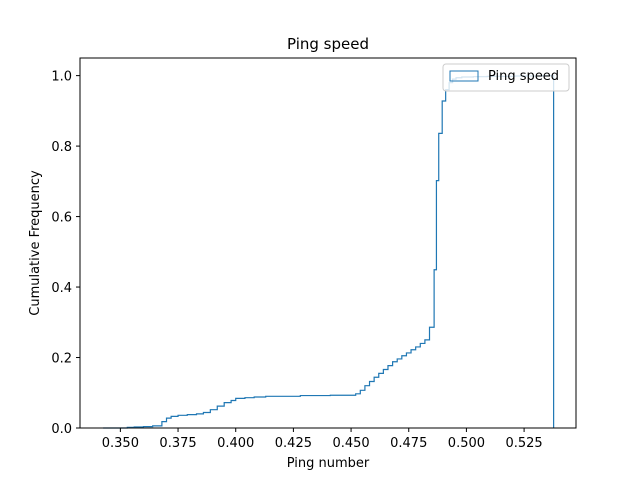 The height and width of the screenshot is (480, 640). What do you see at coordinates (61, 359) in the screenshot?
I see `y-tick-label: 0.2` at bounding box center [61, 359].